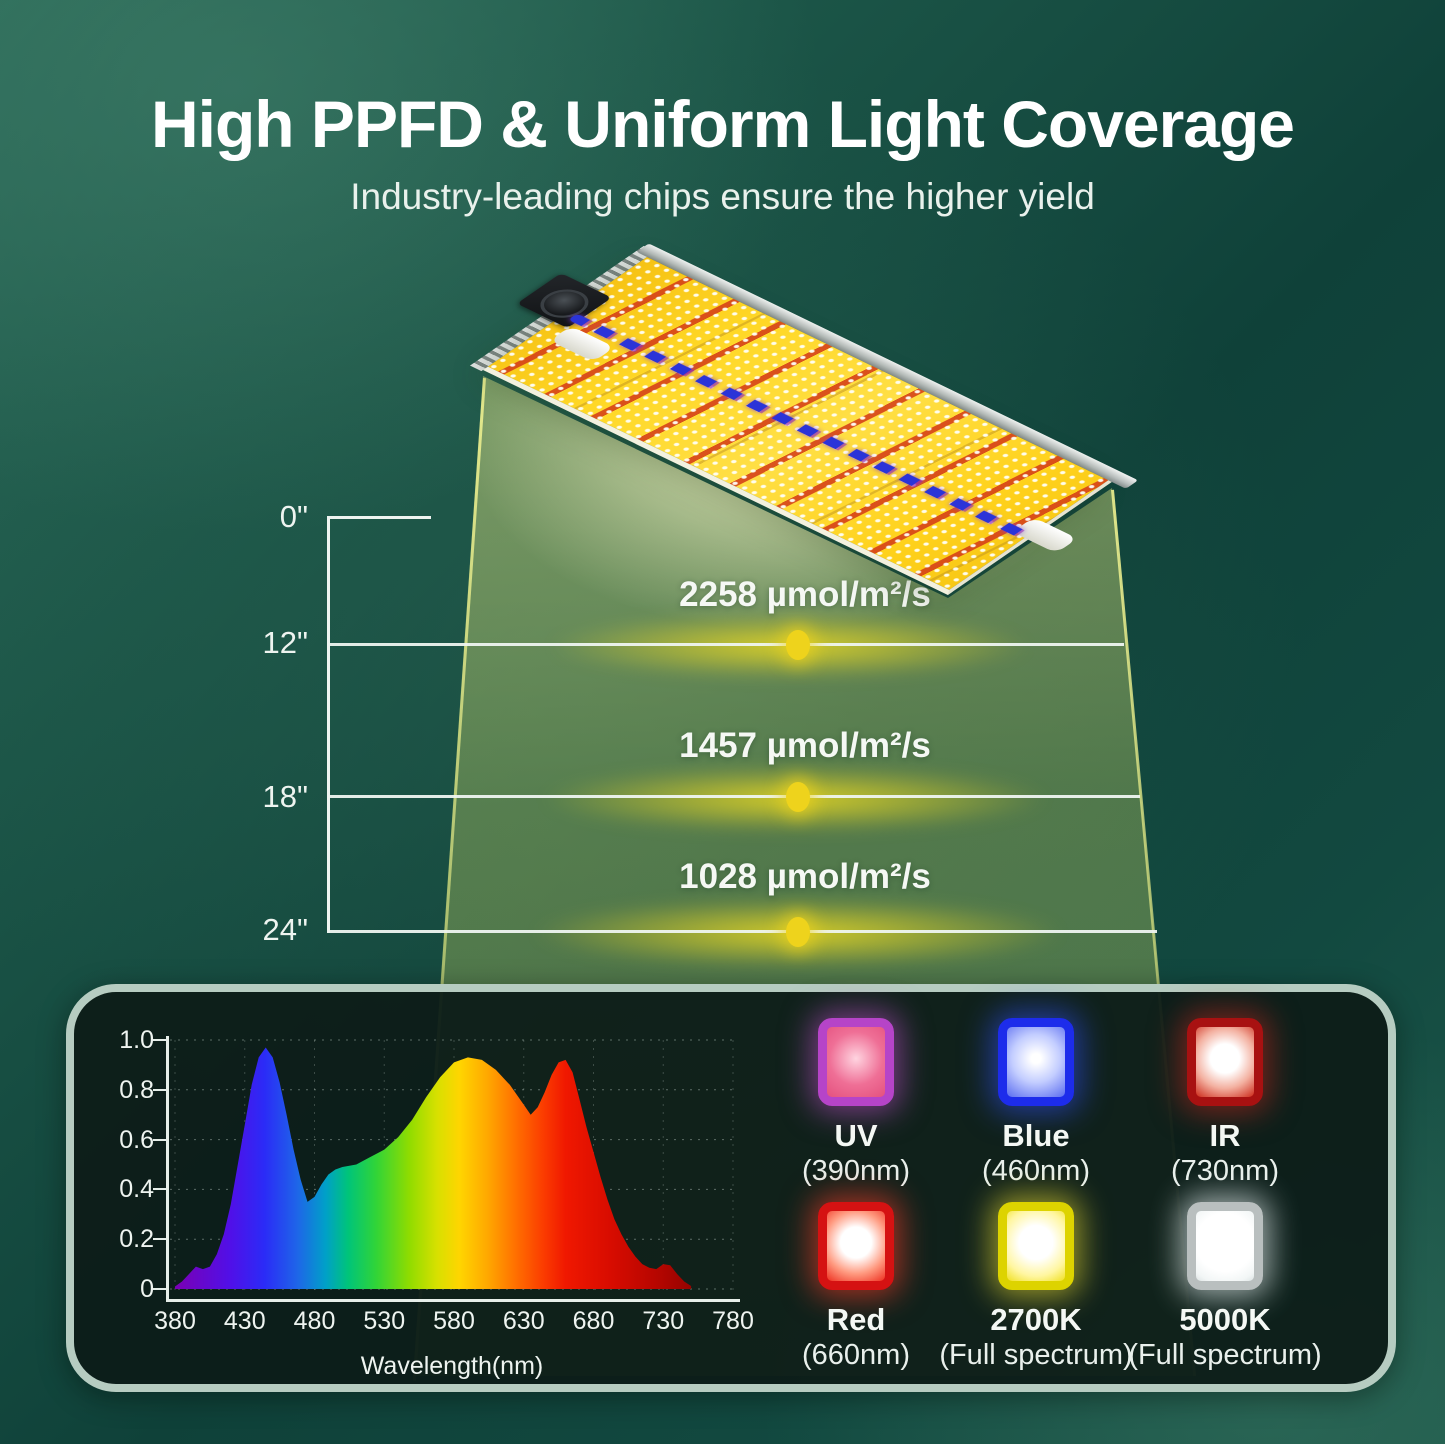 This screenshot has width=1445, height=1444. What do you see at coordinates (856, 1319) in the screenshot?
I see `chip-name: Red` at bounding box center [856, 1319].